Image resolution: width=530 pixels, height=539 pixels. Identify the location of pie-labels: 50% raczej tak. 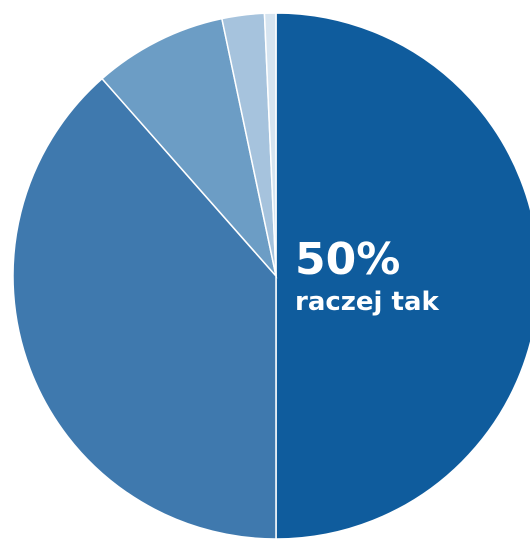
(367, 275).